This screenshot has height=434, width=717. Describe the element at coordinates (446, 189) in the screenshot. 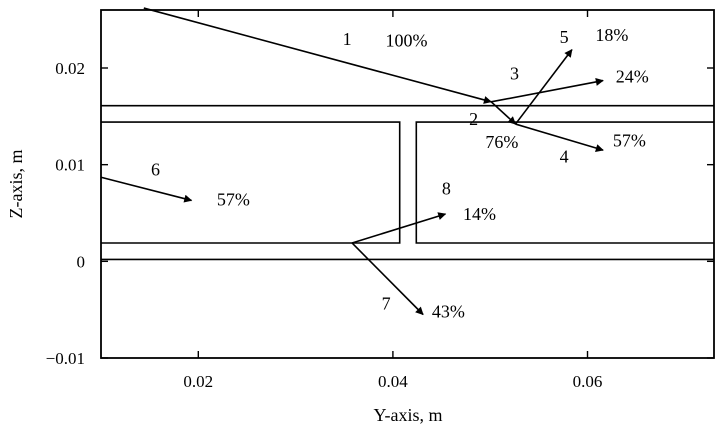

I see `ray-8-number: 8` at that location.